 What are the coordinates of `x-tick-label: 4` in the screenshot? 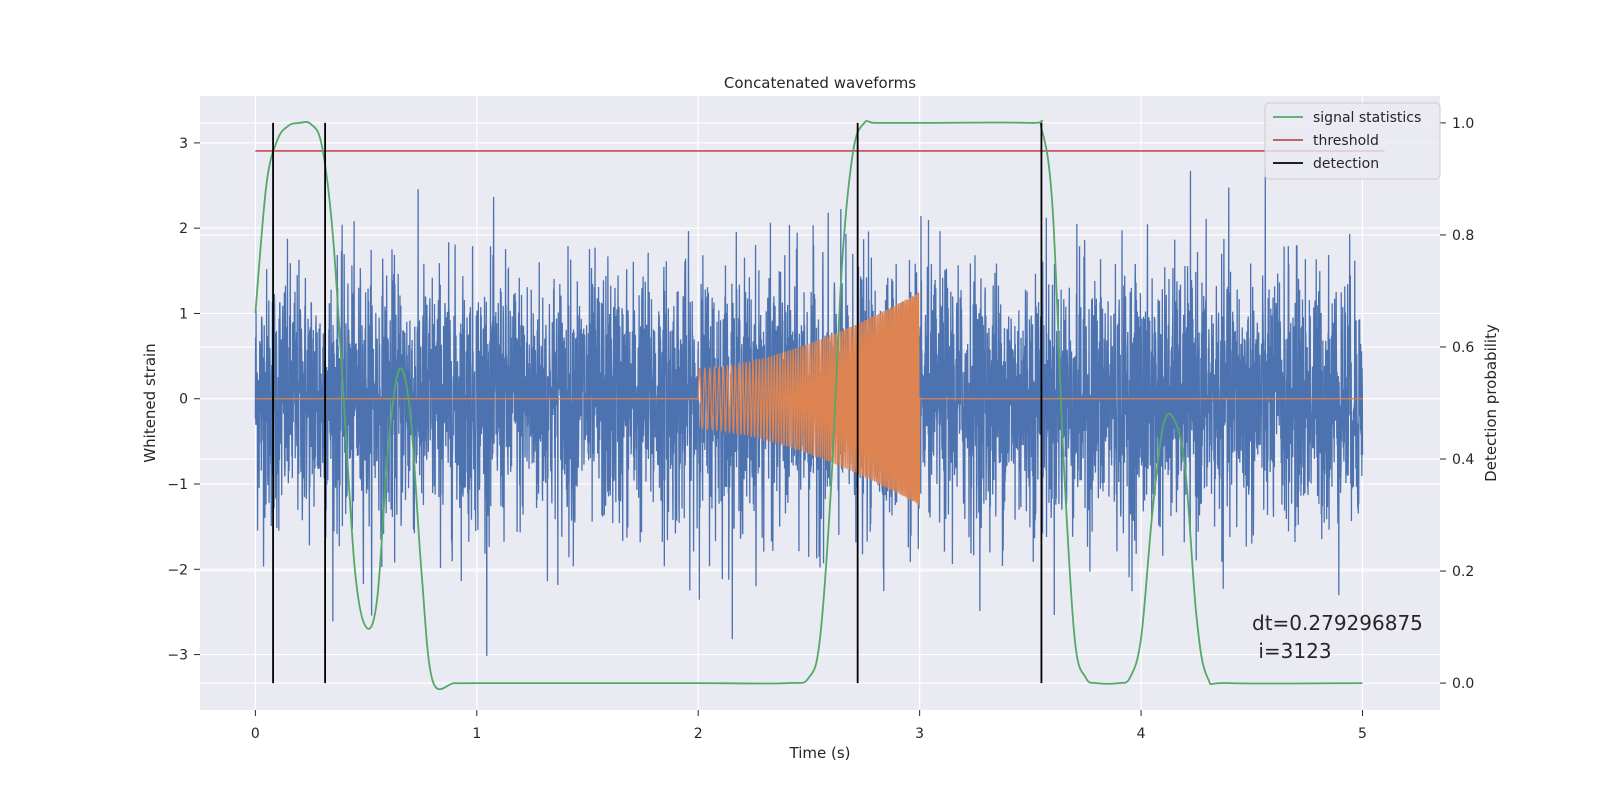 It's located at (1141, 734).